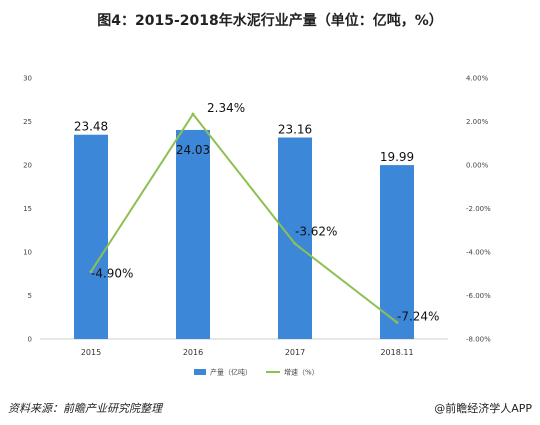 This screenshot has height=425, width=540. What do you see at coordinates (91, 352) in the screenshot?
I see `category-label: 2015` at bounding box center [91, 352].